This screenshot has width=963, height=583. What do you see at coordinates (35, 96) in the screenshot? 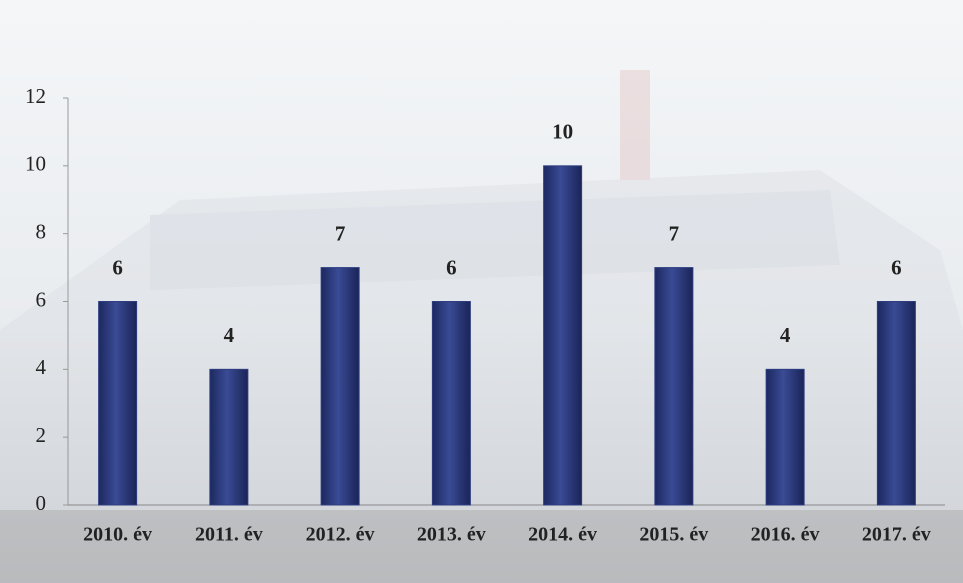
I see `y-tick-label: 12` at bounding box center [35, 96].